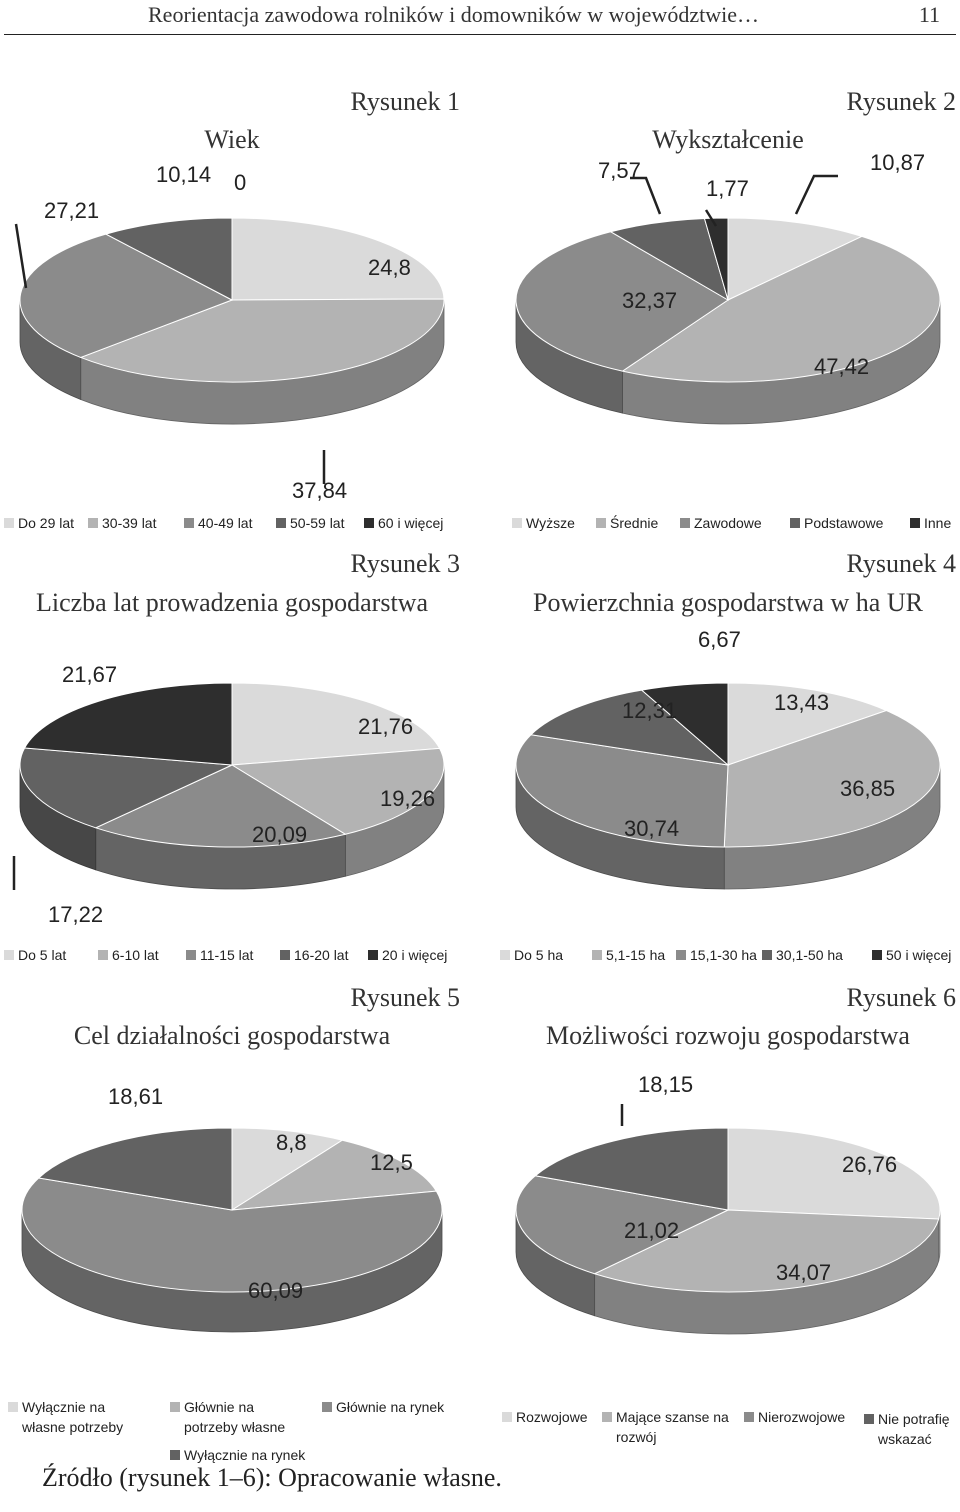 This screenshot has width=960, height=1512. I want to click on legend-label: Do 5 ha, so click(538, 955).